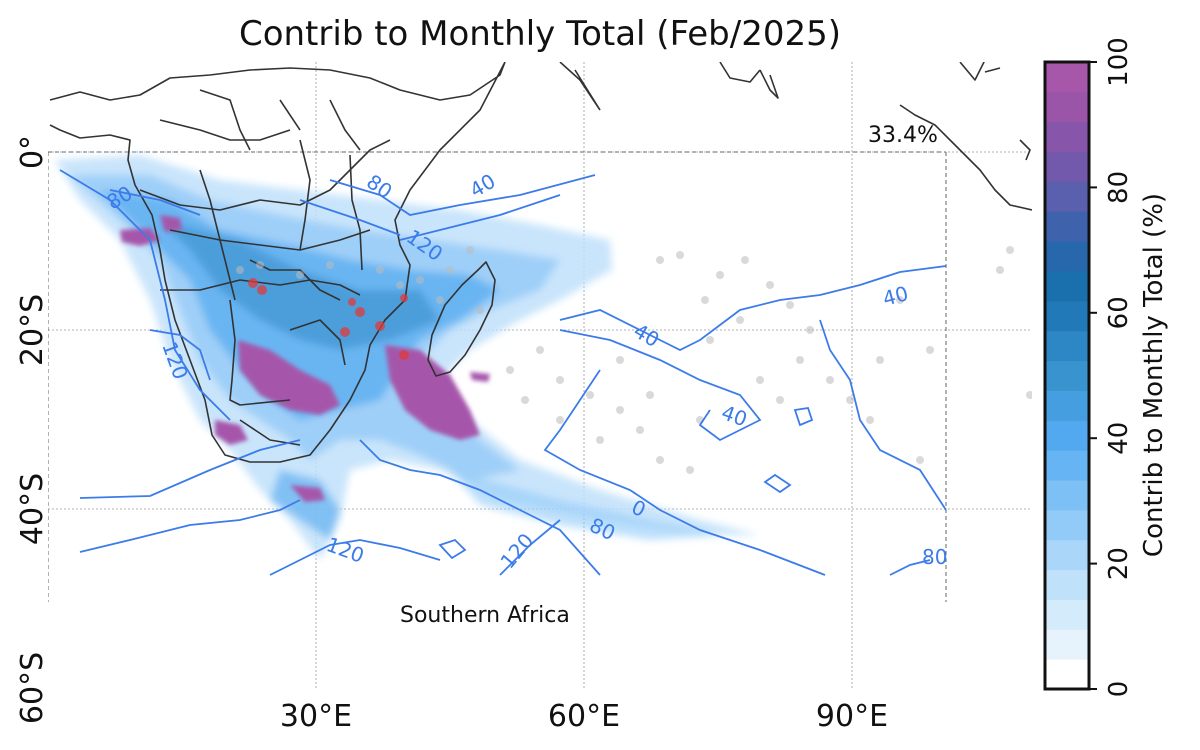 The image size is (1200, 750). What do you see at coordinates (485, 615) in the screenshot?
I see `region-label: Southern Africa` at bounding box center [485, 615].